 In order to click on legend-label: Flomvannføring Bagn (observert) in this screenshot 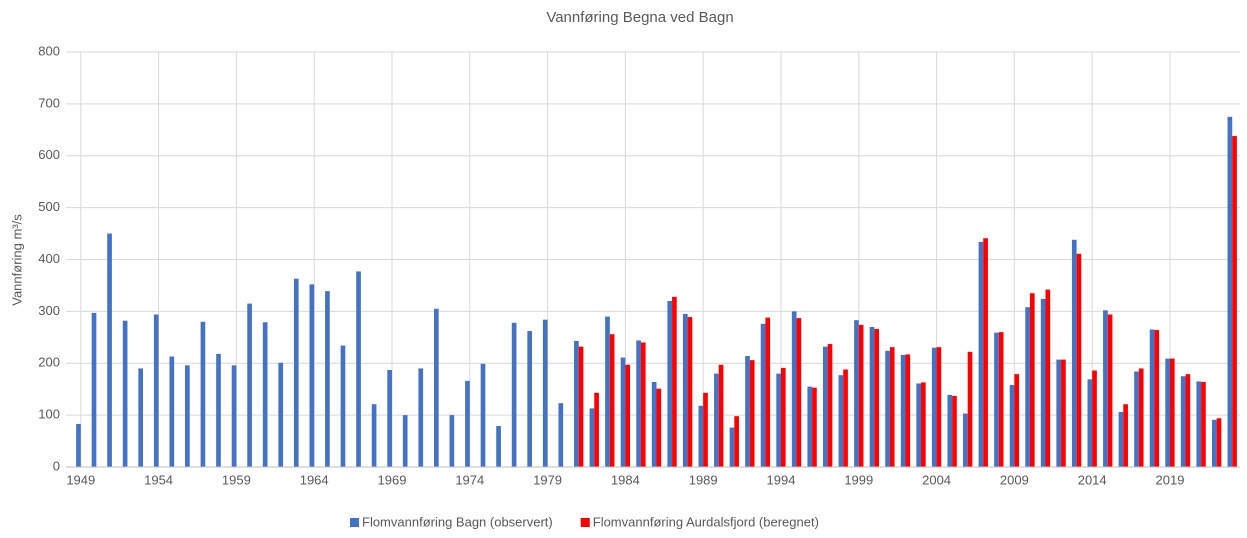, I will do `click(457, 521)`.